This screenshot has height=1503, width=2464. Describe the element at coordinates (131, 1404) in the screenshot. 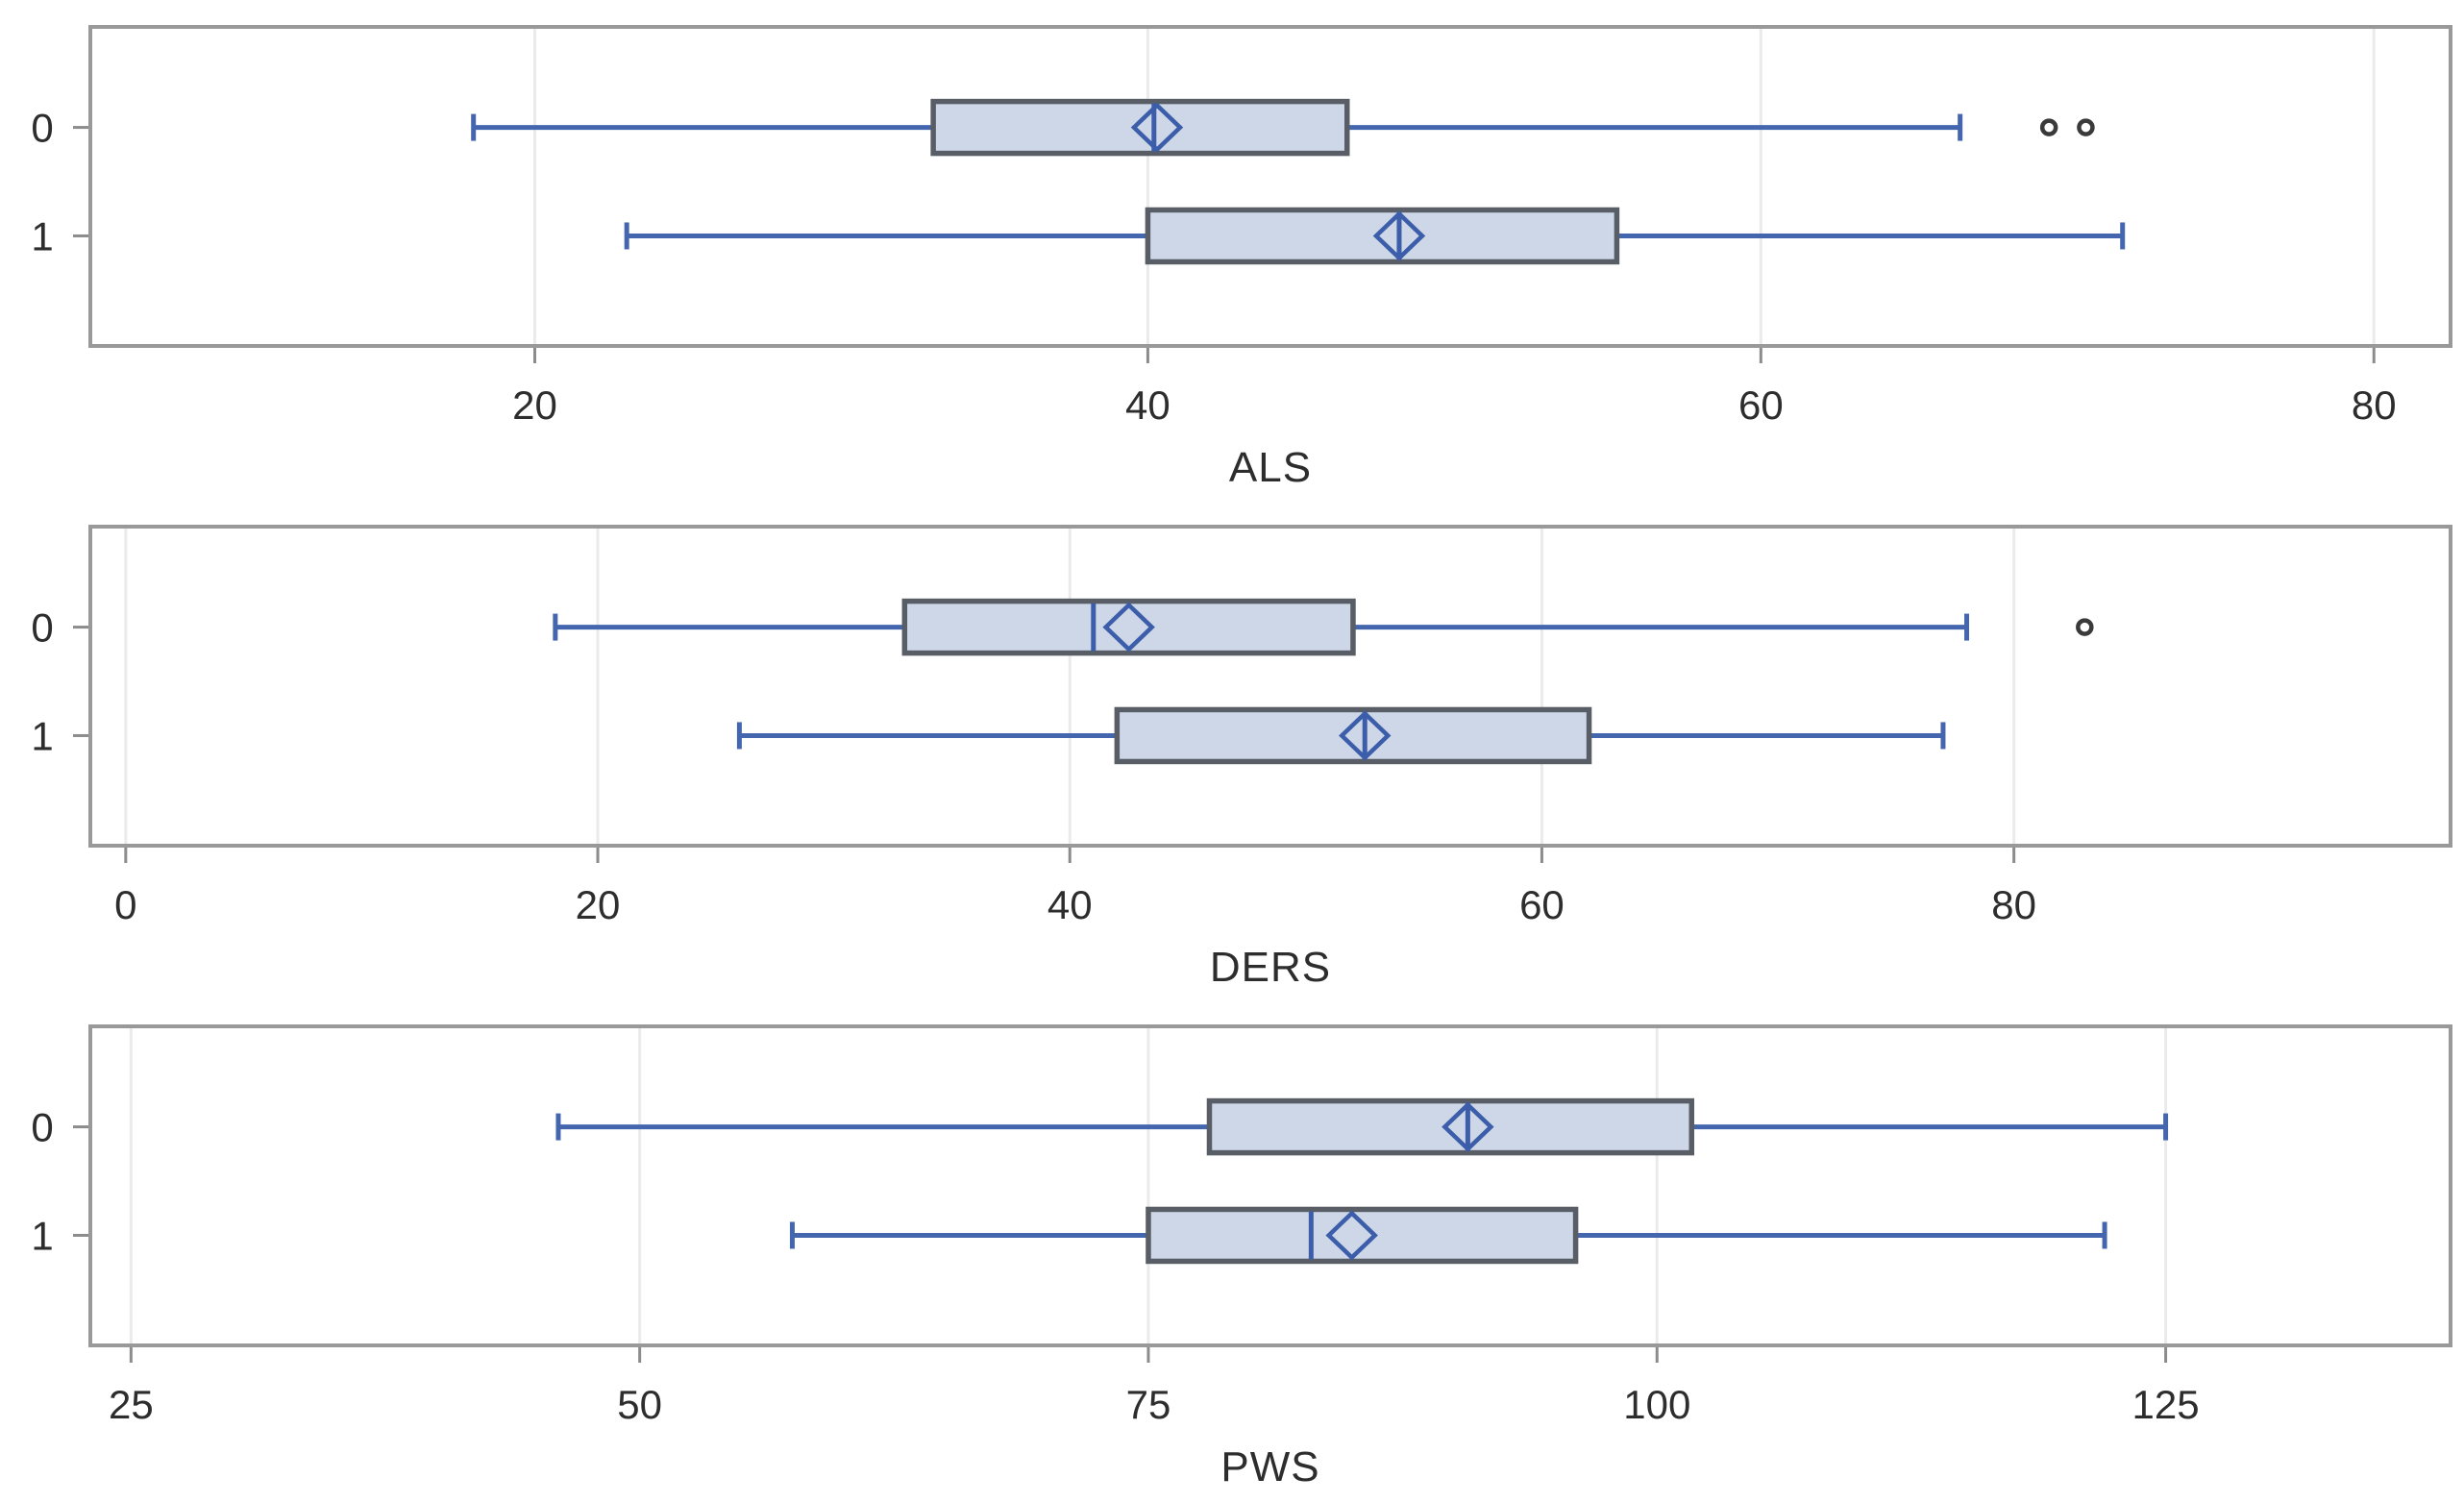

I see `x-tick-label: 25` at that location.